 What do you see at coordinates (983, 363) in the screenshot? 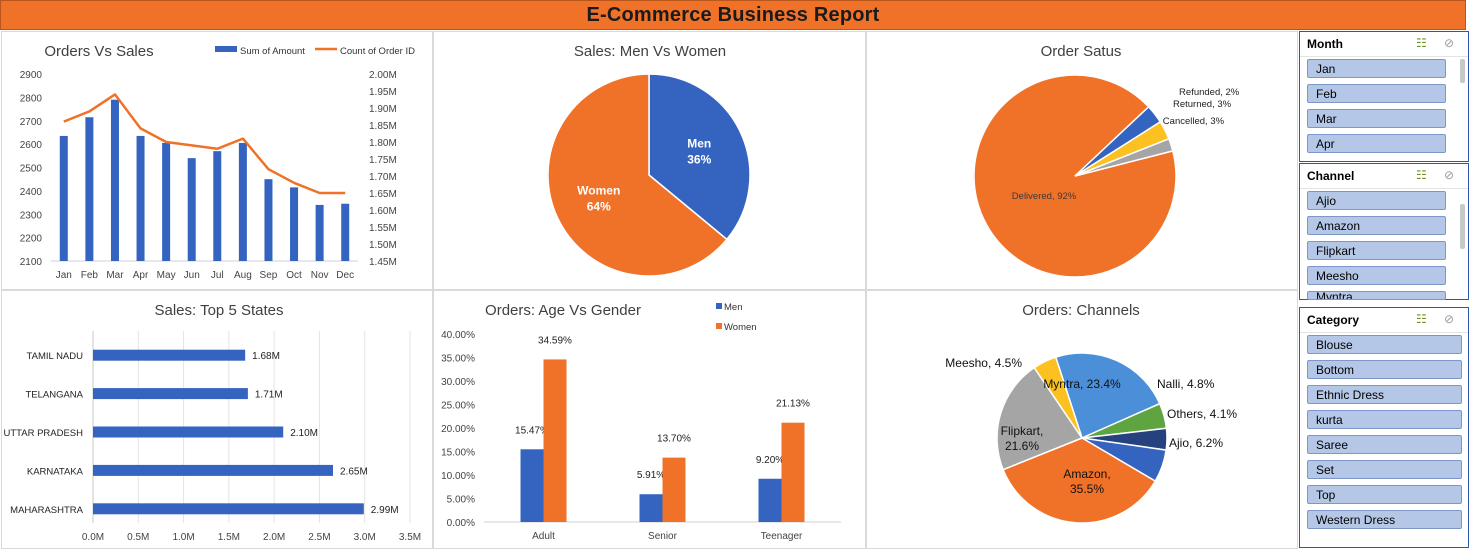
I see `slice-label: Meesho, 4.5%` at bounding box center [983, 363].